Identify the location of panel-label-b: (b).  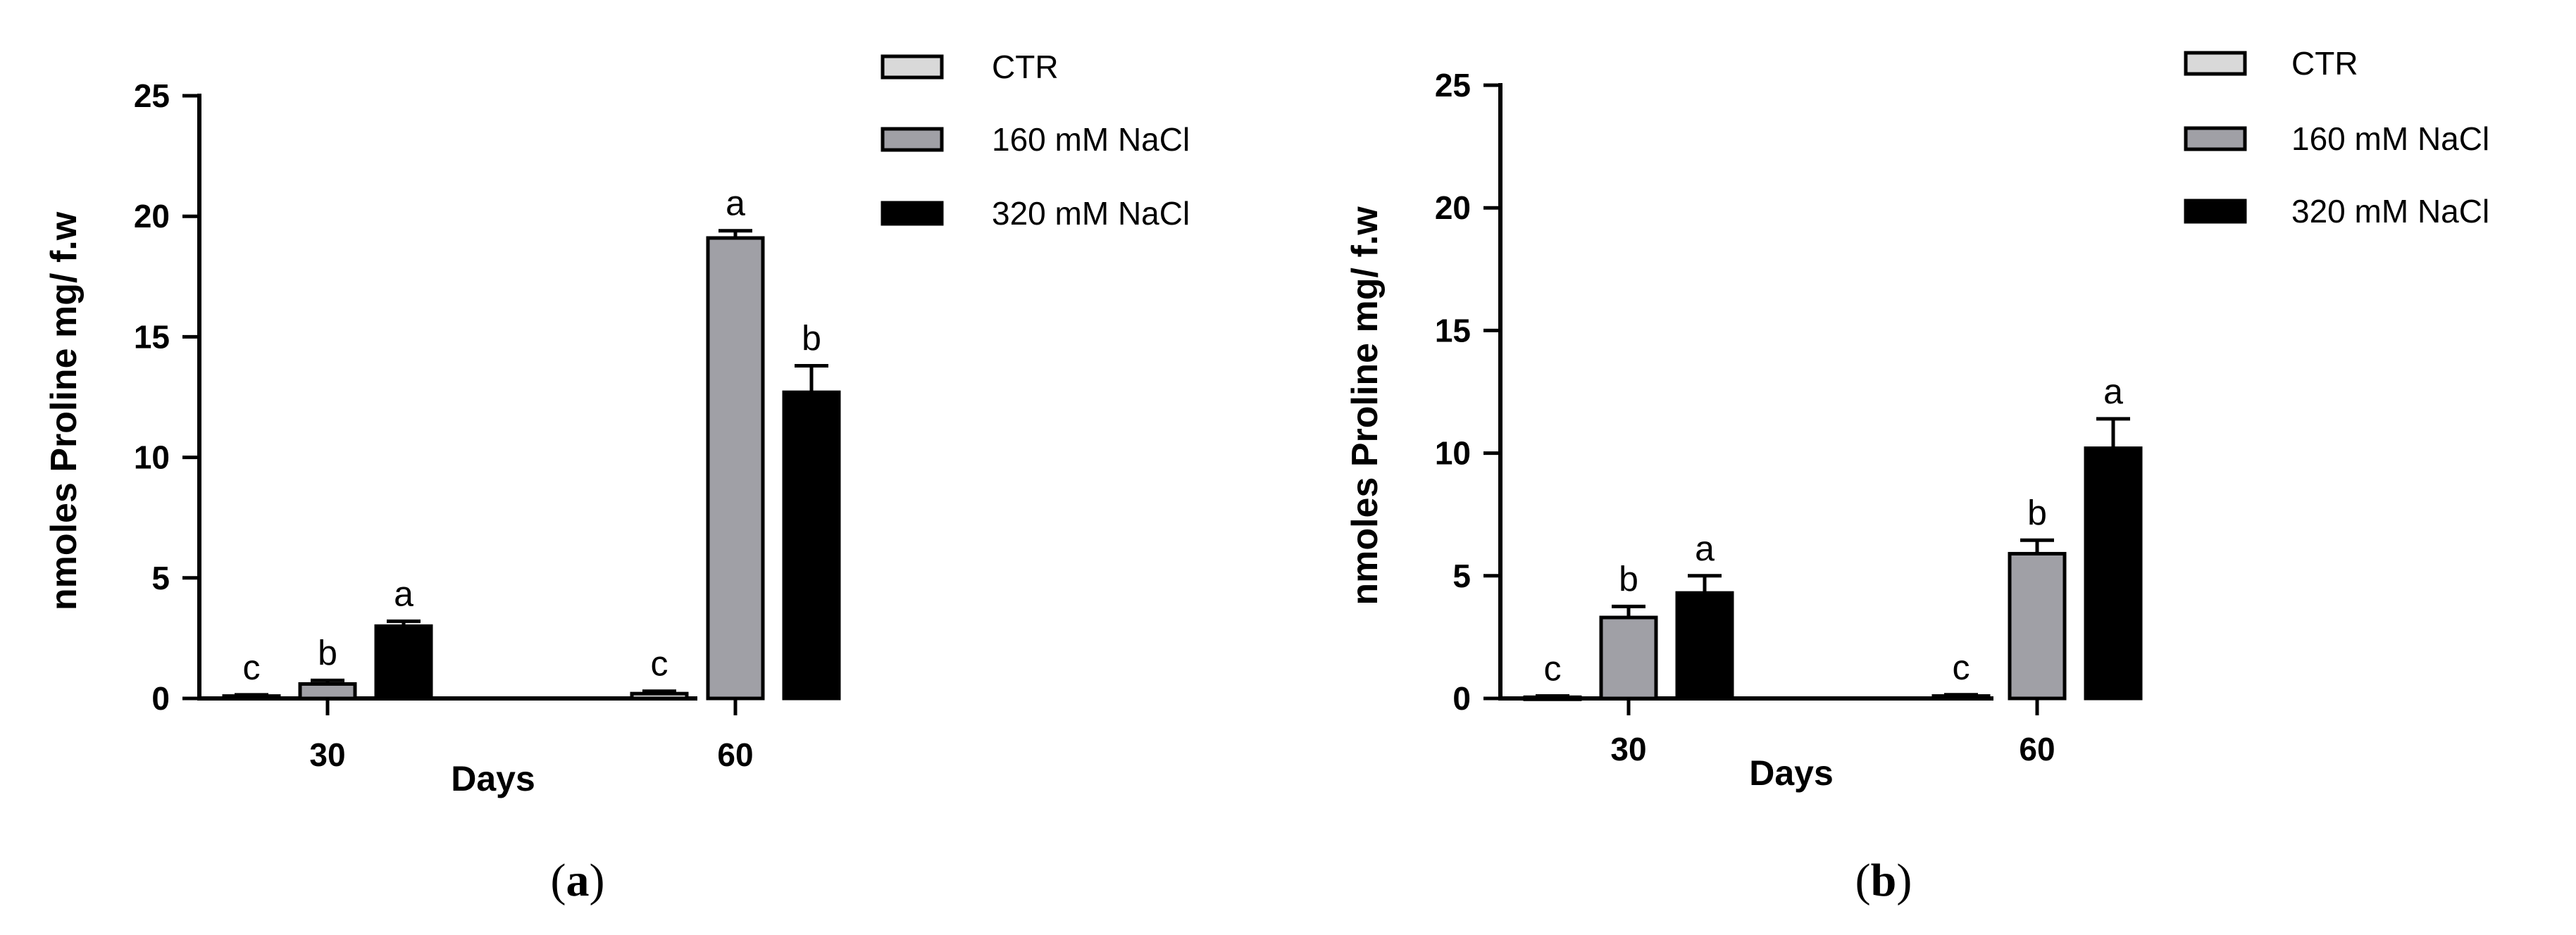
(1883, 881).